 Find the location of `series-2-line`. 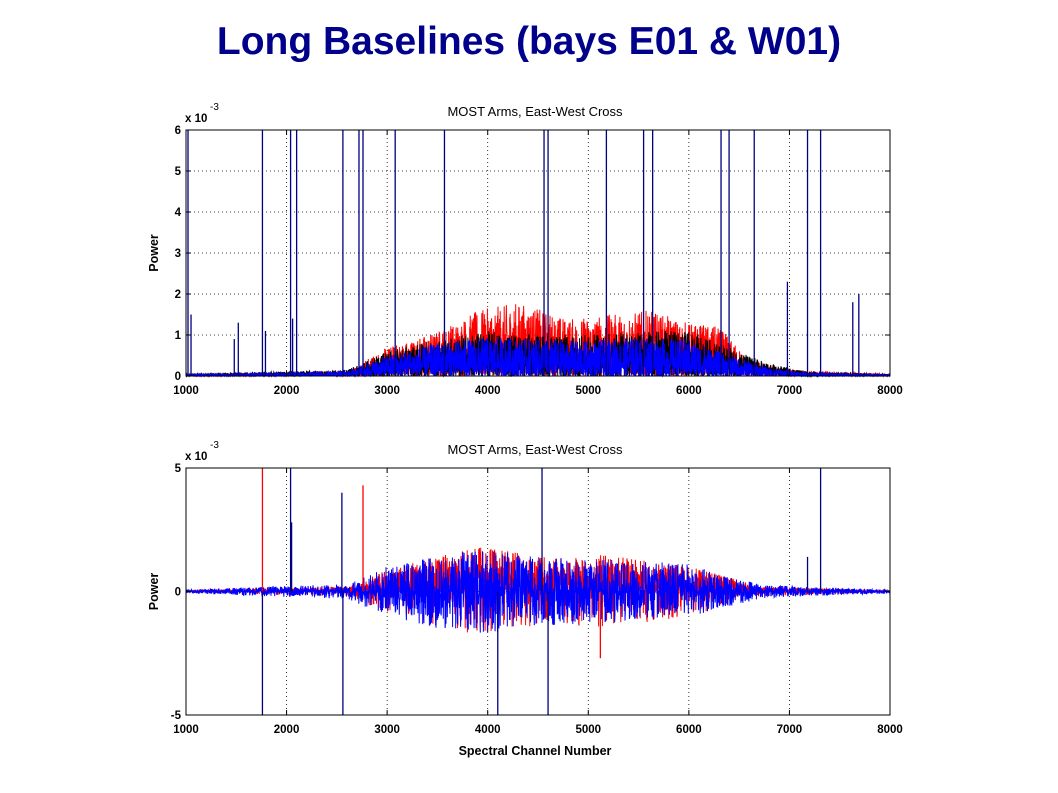

series-2-line is located at coordinates (538, 592).